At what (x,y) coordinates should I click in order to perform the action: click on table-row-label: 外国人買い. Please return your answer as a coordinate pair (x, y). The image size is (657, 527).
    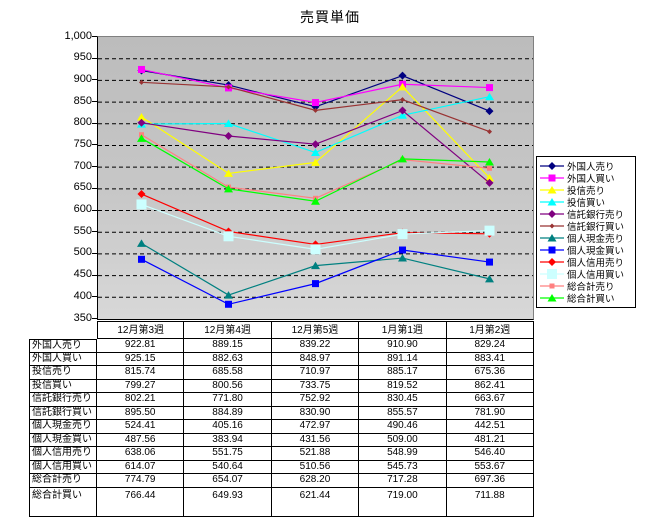
    Looking at the image, I should click on (63, 359).